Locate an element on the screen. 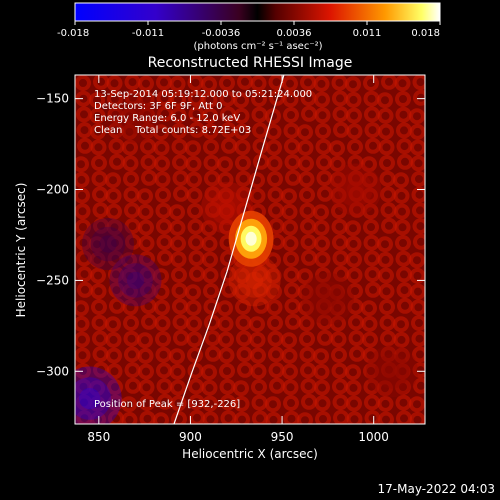  colorbar-ticks: -0.018 -0.011 -0.0036 0.0036 0.011 0.018 is located at coordinates (249, 30).